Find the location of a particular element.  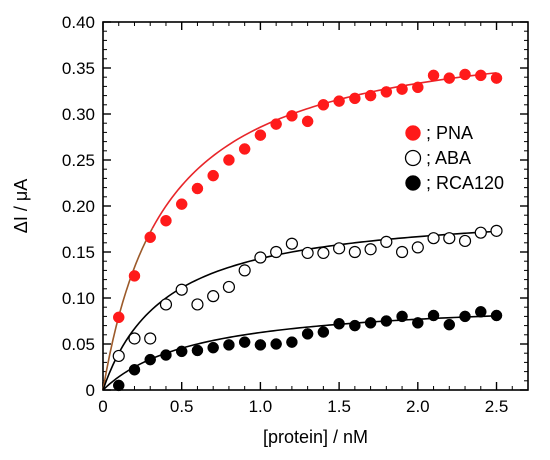

y-tick-label: 0.25 is located at coordinates (78, 160).